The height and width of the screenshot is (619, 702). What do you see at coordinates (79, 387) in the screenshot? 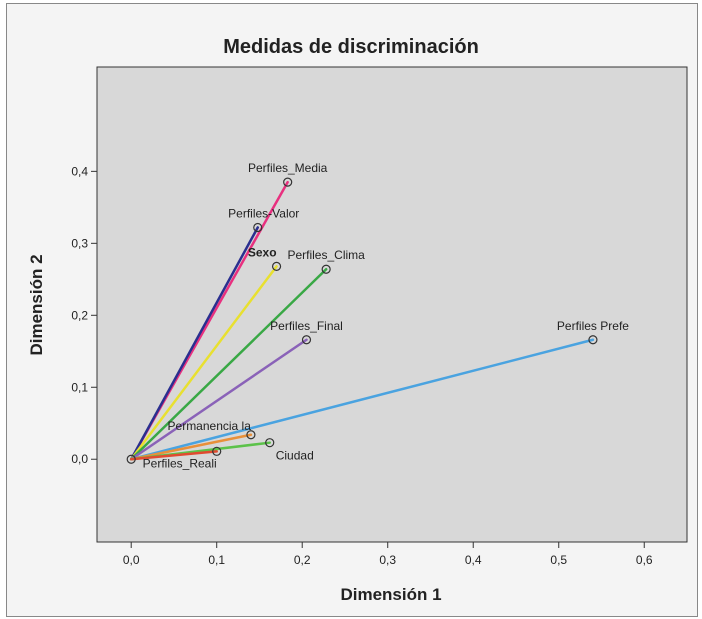
I see `y-tick-label: 0,1` at bounding box center [79, 387].